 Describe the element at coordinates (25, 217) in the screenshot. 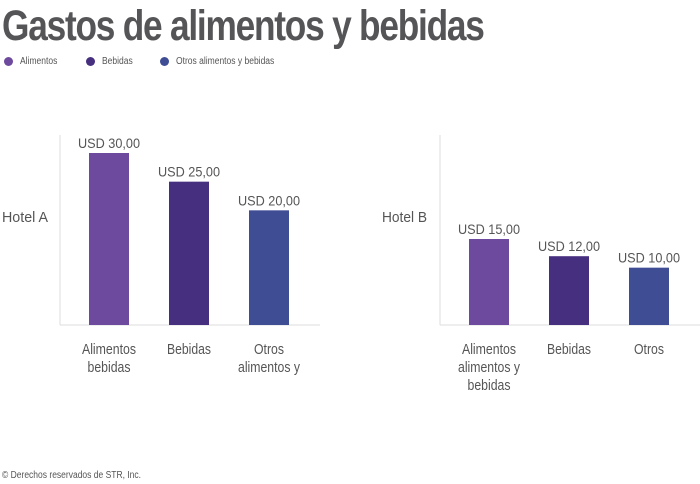

I see `panel-label: Hotel A` at that location.